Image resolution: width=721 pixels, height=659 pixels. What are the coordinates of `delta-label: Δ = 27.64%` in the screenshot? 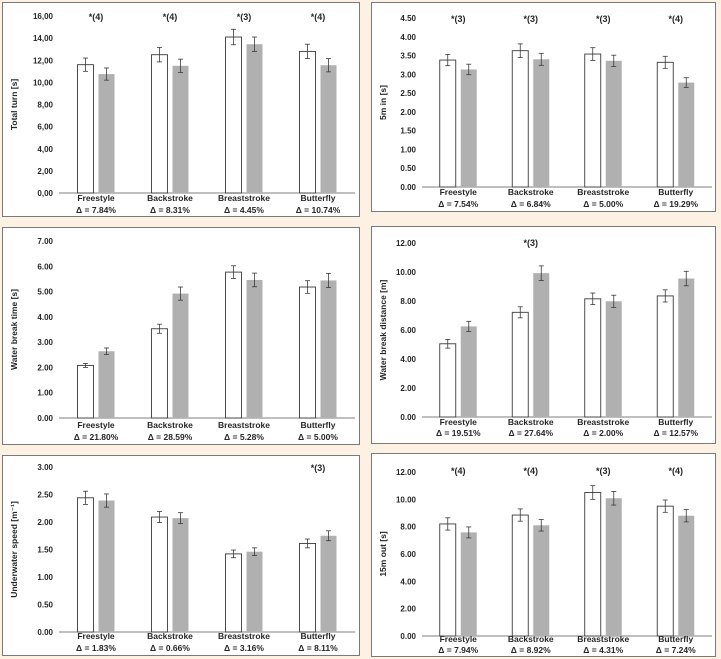 It's located at (530, 433).